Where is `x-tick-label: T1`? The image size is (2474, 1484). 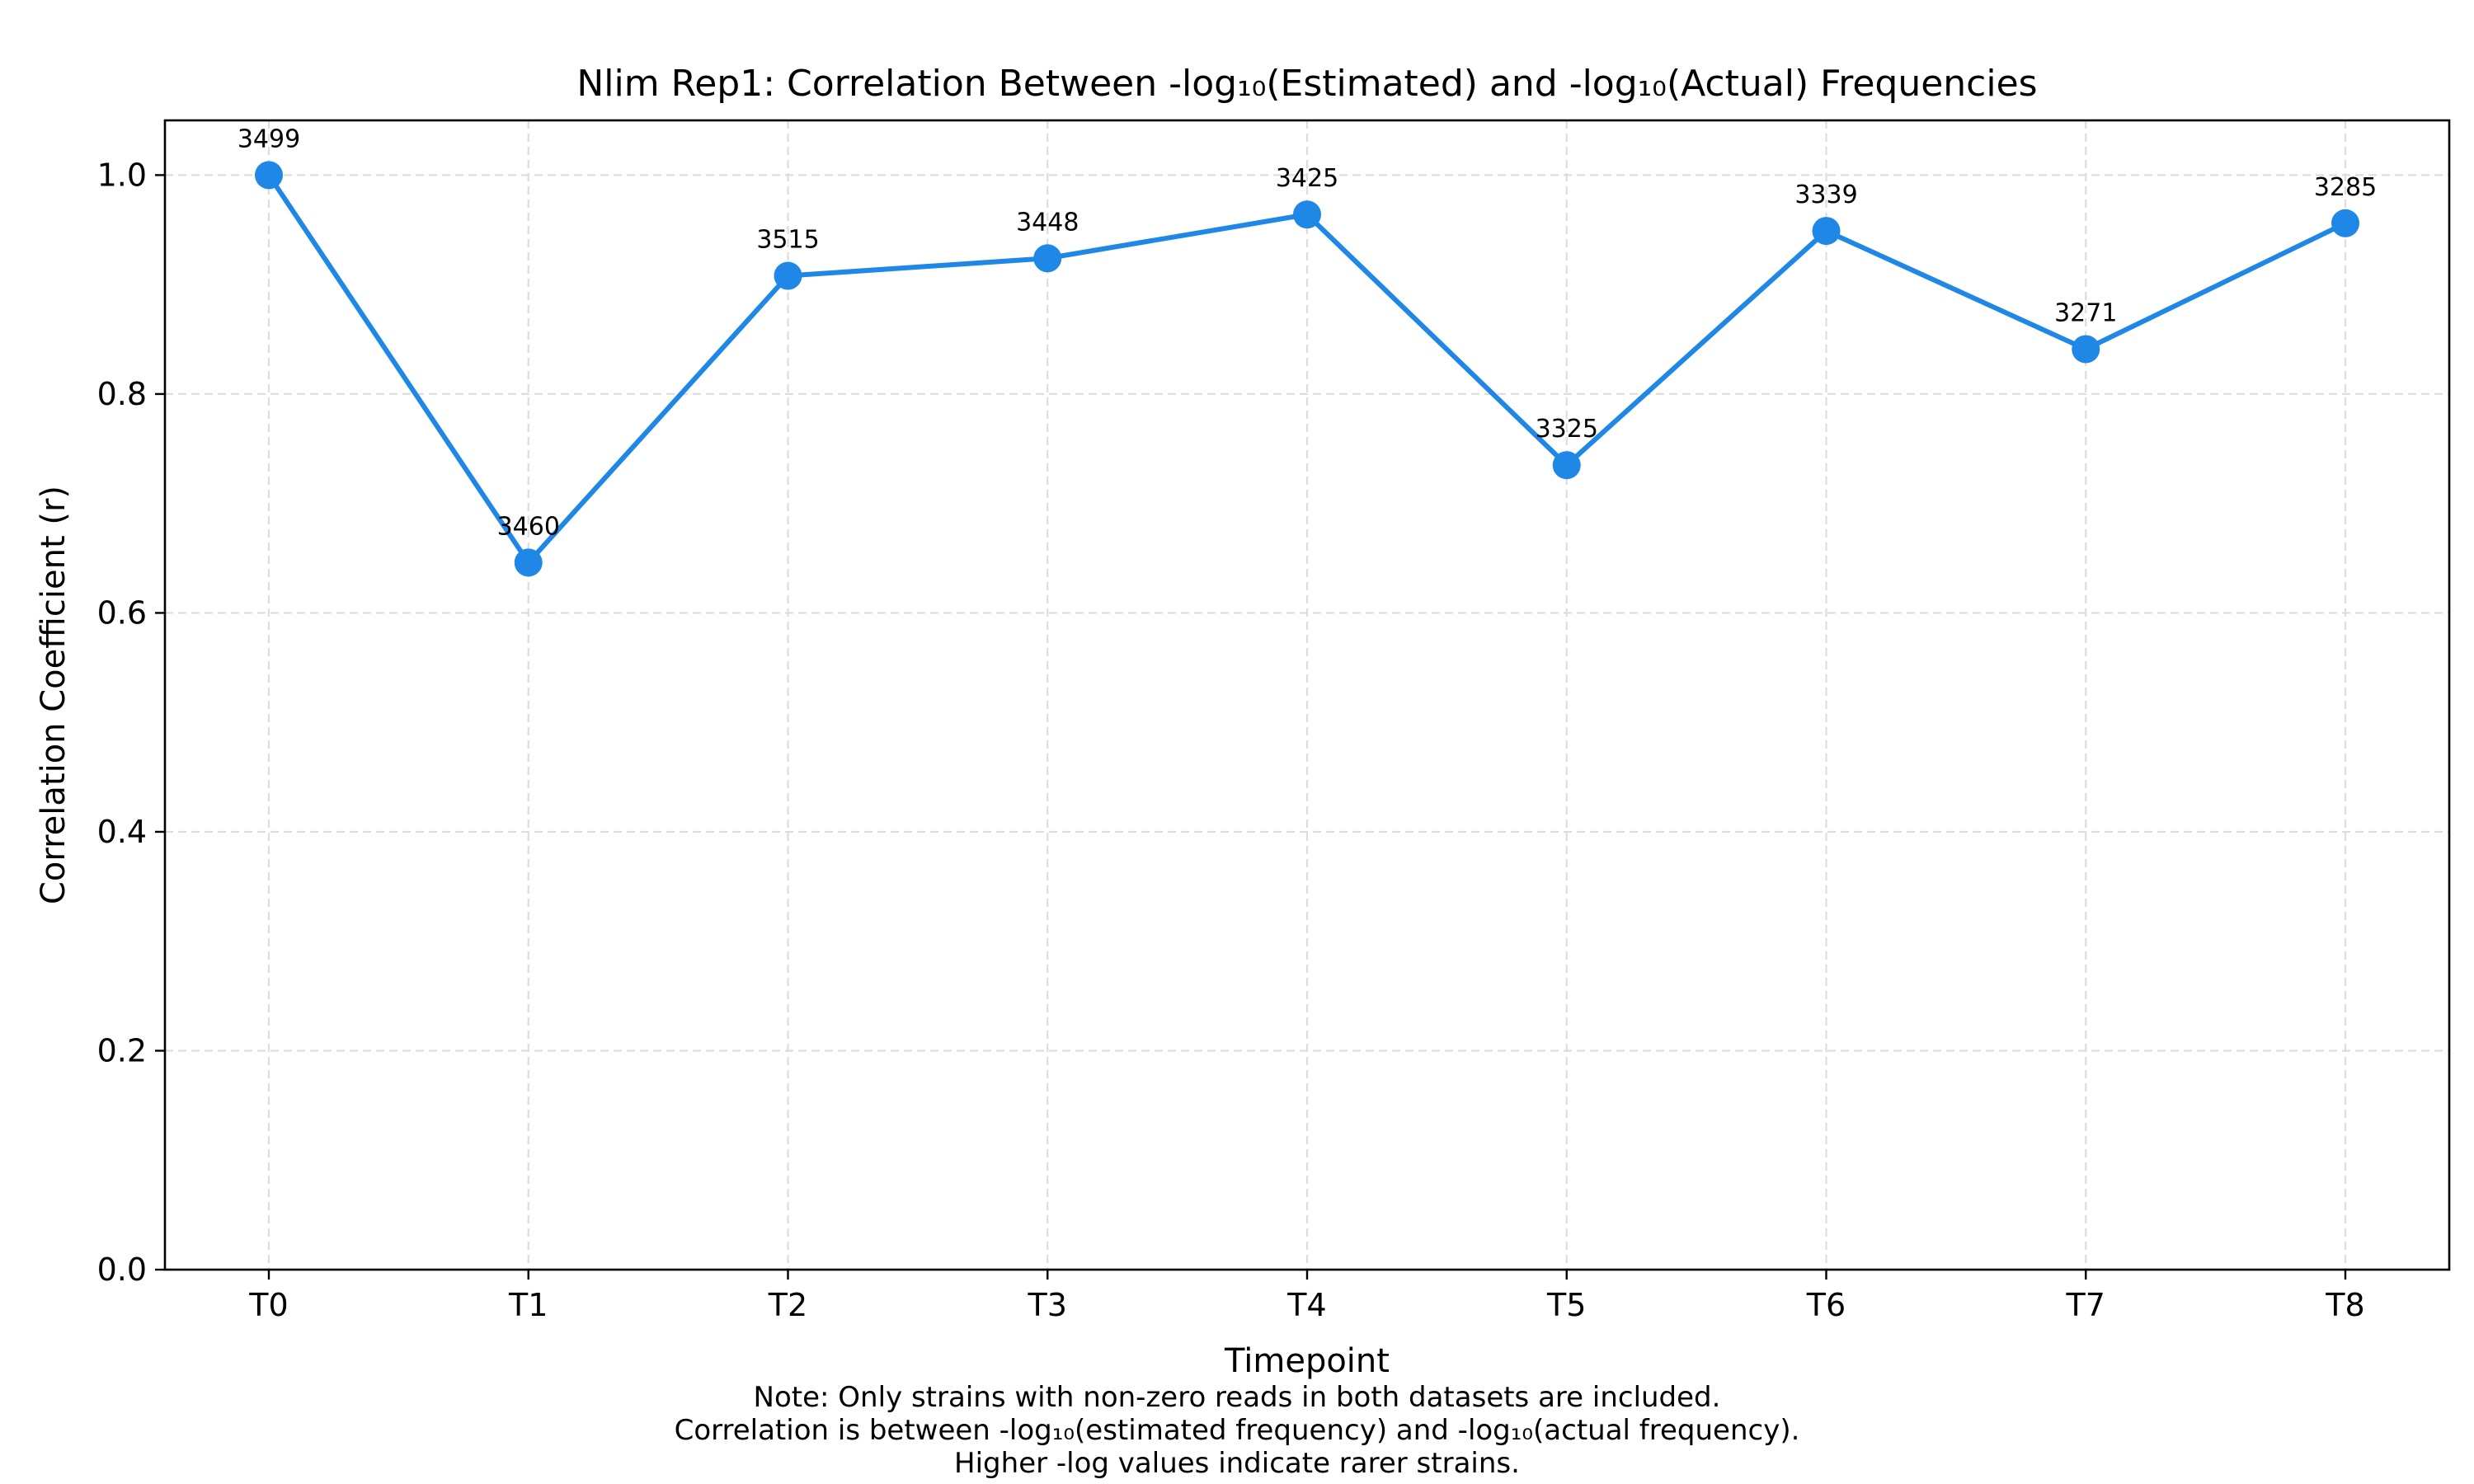
x-tick-label: T1 is located at coordinates (528, 1305).